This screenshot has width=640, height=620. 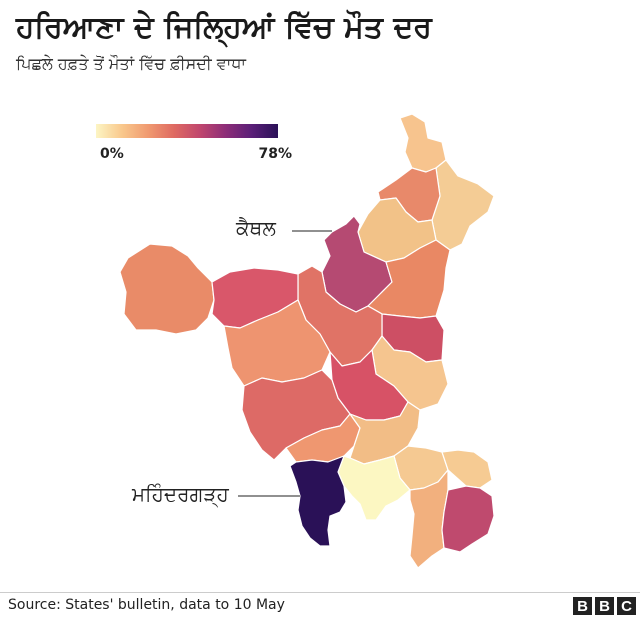 I want to click on source-note: Source: States' bulletin, data to 10 May, so click(x=146, y=605).